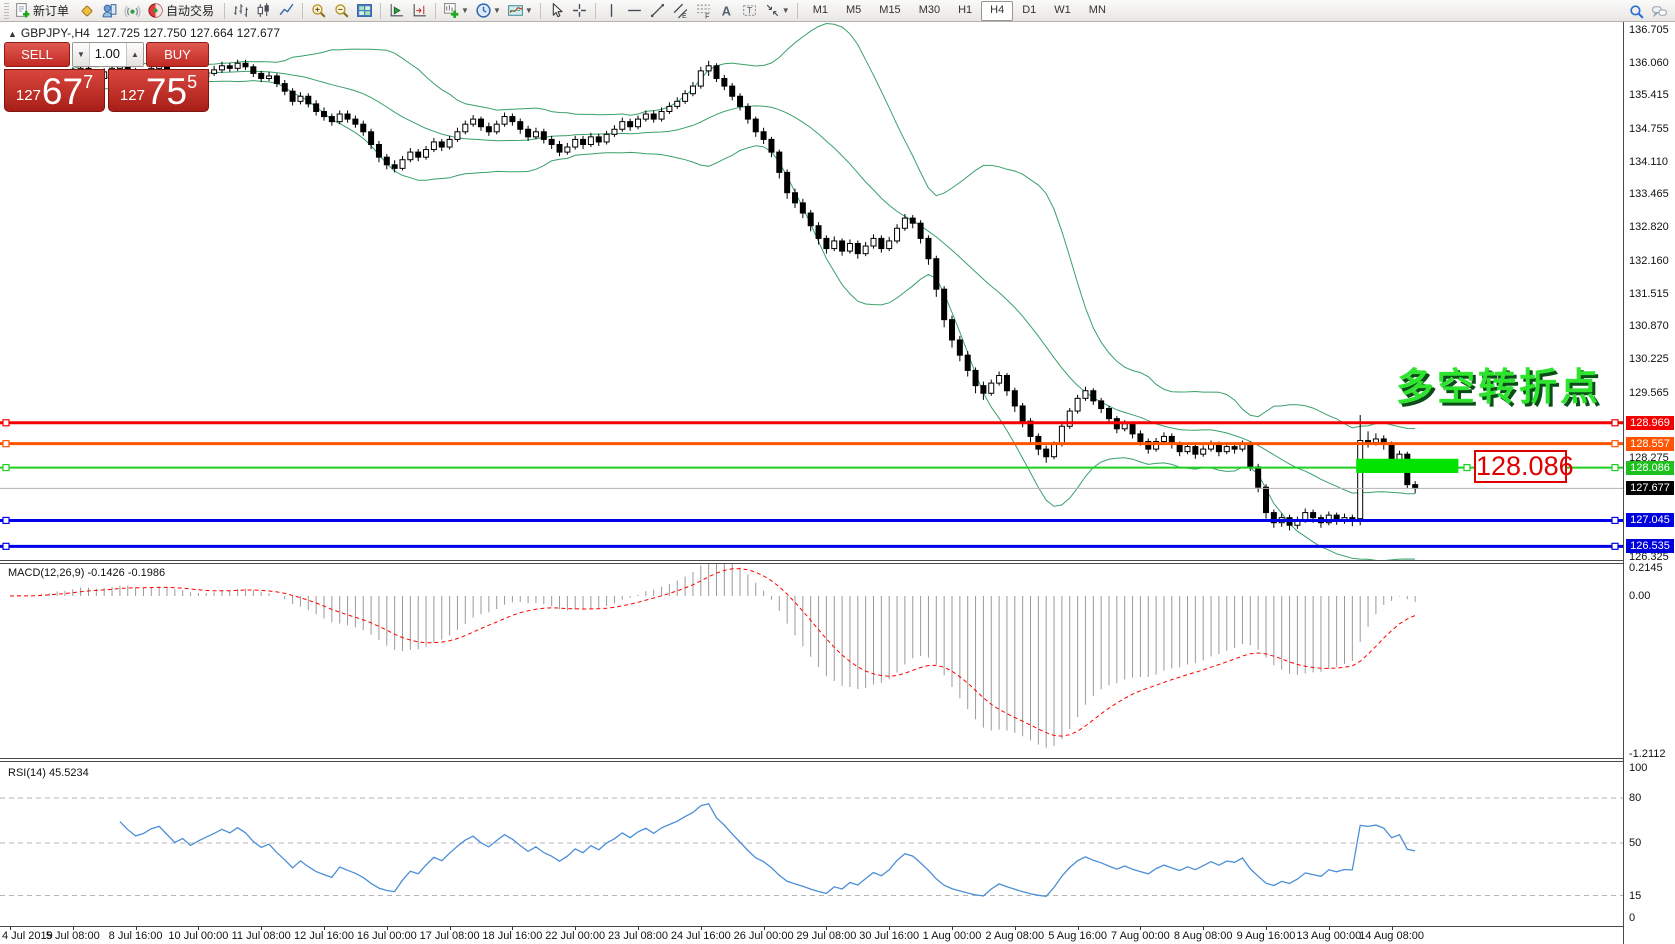 Image resolution: width=1675 pixels, height=944 pixels. I want to click on fibonacci-button: F, so click(703, 11).